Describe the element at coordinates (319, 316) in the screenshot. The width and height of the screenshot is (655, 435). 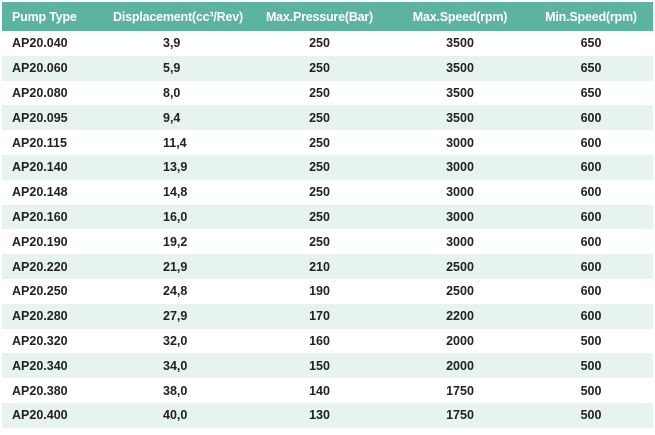
I see `cell-max-pressure: 170` at that location.